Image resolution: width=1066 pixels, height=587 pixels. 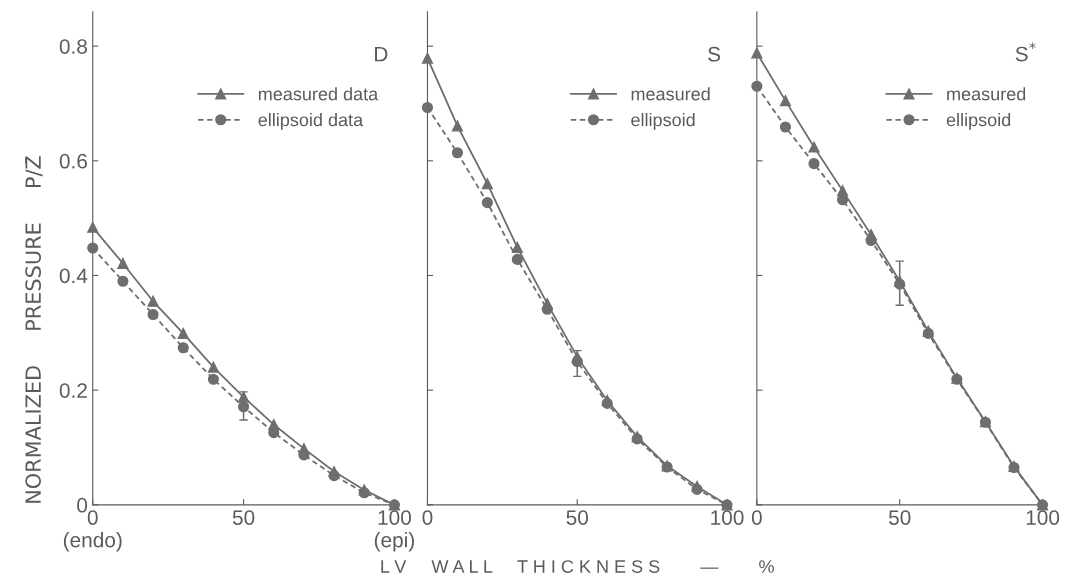 What do you see at coordinates (73, 46) in the screenshot?
I see `y-tick-label: 0.8` at bounding box center [73, 46].